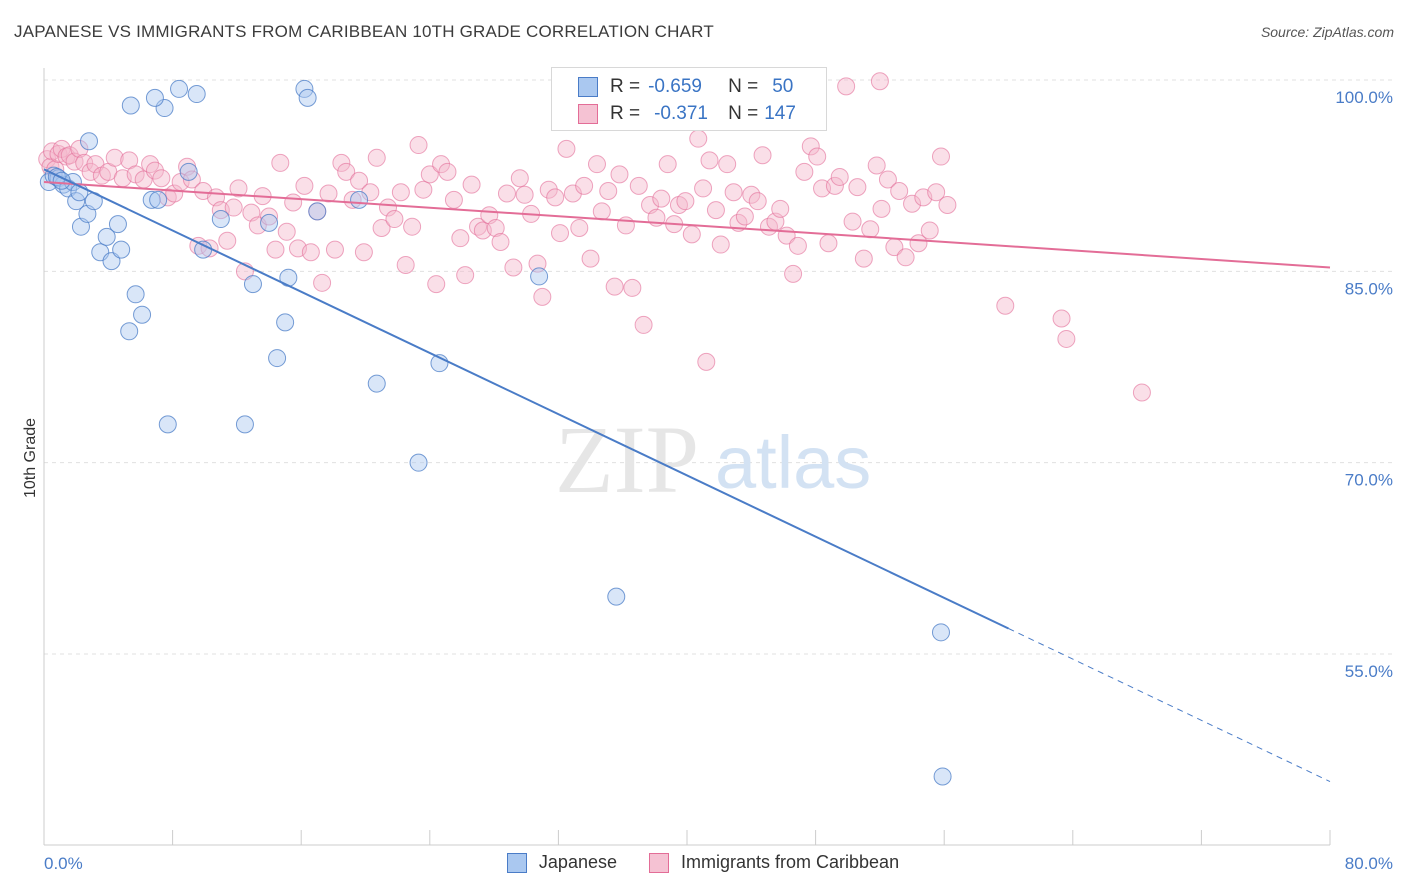 This screenshot has height=892, width=1406. I want to click on y-tick-label: 70.0%, so click(1369, 480).